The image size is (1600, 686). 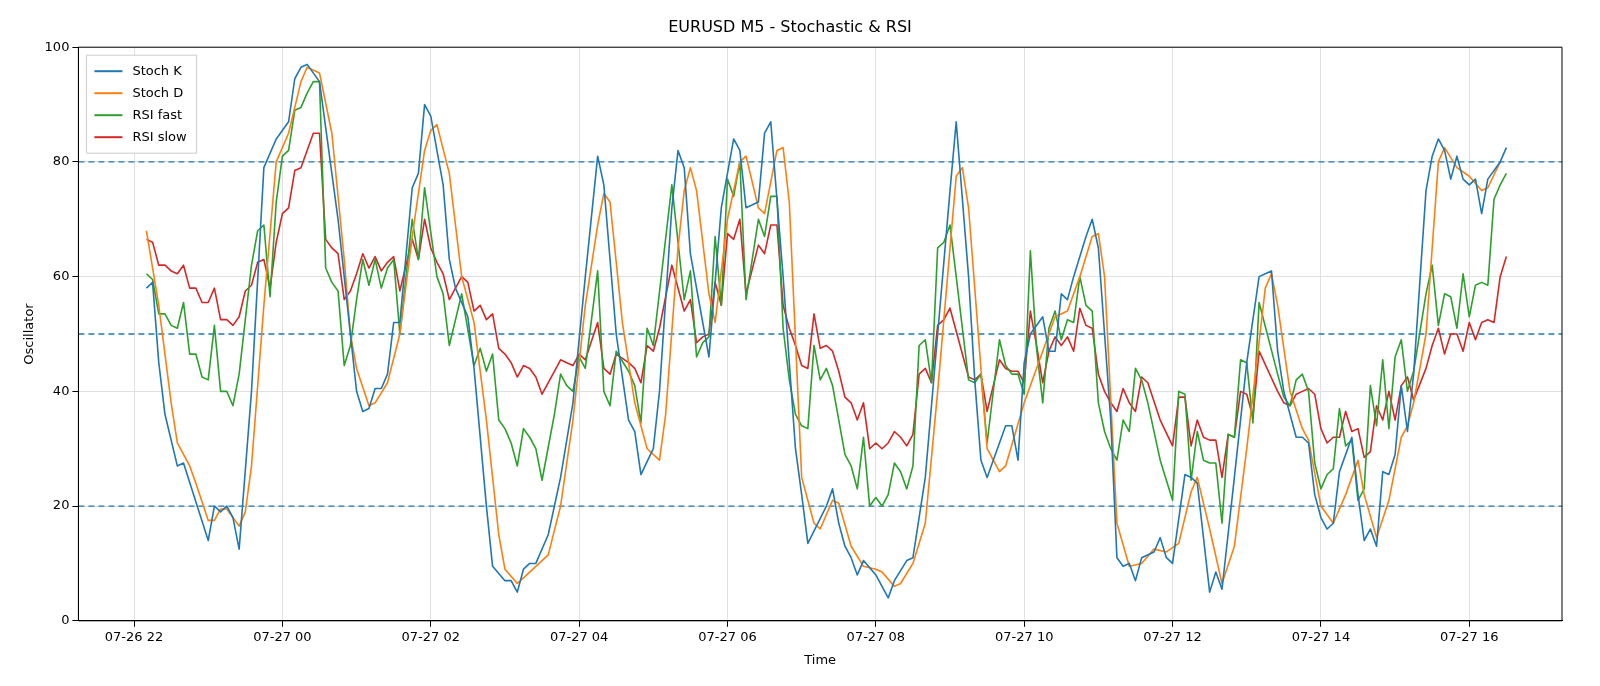 I want to click on legend-label: RSI fast, so click(x=157, y=114).